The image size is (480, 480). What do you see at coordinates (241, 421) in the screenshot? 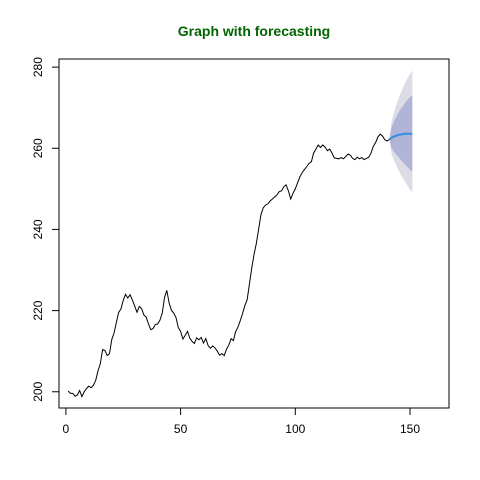
I see `x-axis: 0 50 100 150` at bounding box center [241, 421].